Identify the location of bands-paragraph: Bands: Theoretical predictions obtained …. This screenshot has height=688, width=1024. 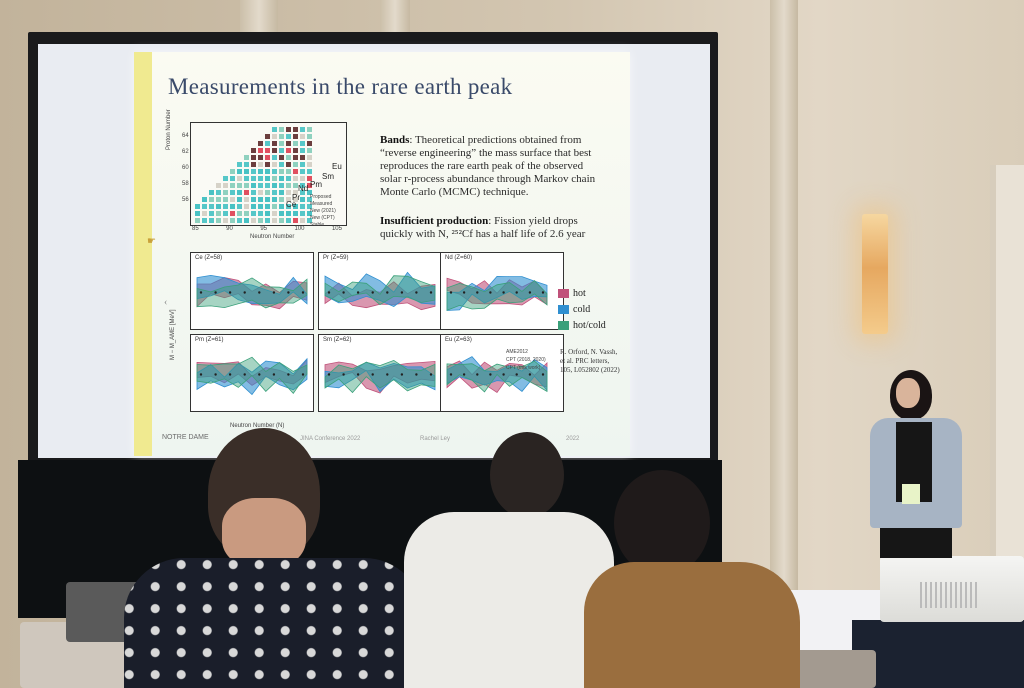
(491, 166).